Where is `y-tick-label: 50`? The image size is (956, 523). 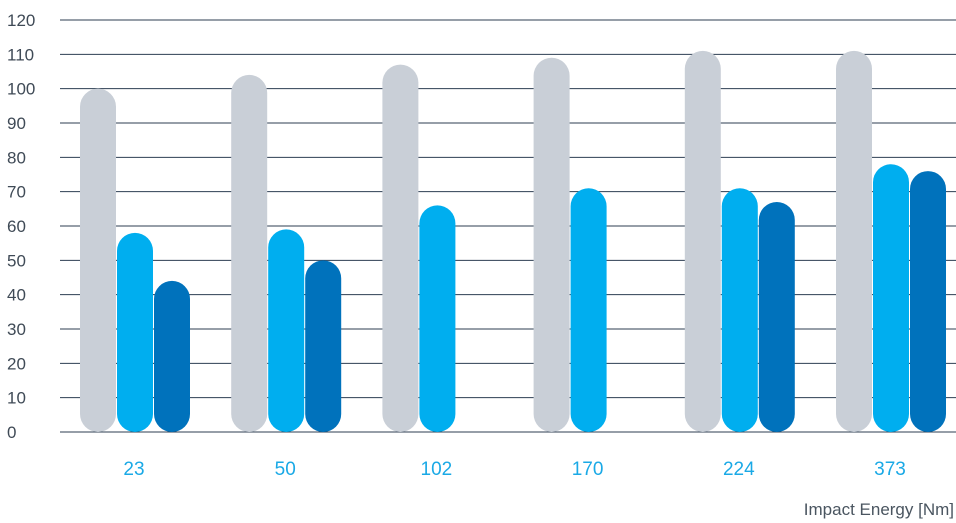 y-tick-label: 50 is located at coordinates (16, 260).